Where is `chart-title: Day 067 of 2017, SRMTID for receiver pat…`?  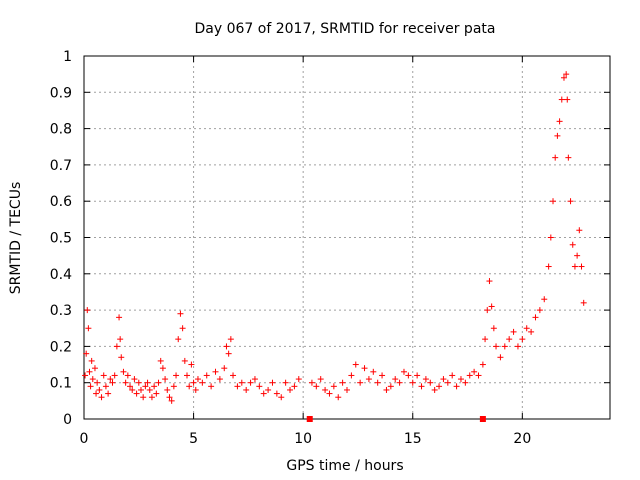
chart-title: Day 067 of 2017, SRMTID for receiver pat… is located at coordinates (345, 29).